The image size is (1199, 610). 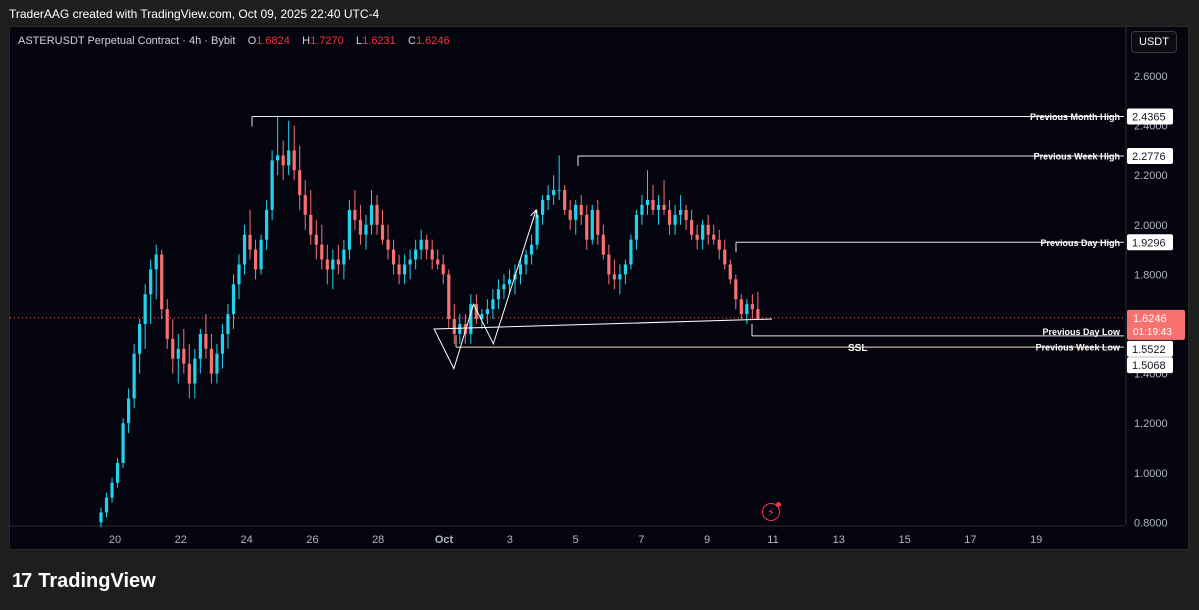 What do you see at coordinates (1154, 42) in the screenshot?
I see `currency-unit-button: USDT` at bounding box center [1154, 42].